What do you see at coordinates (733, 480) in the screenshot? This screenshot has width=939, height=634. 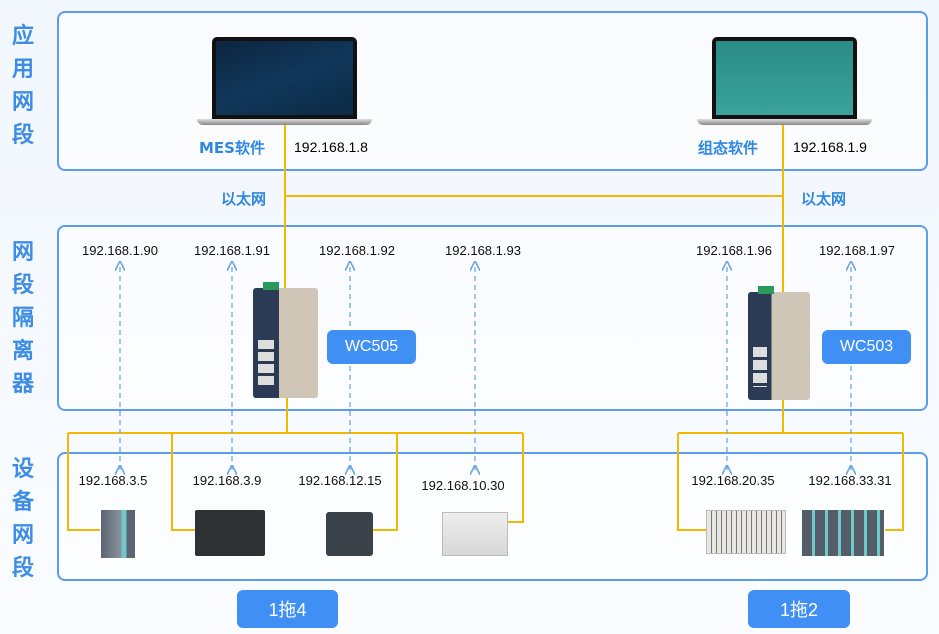 I see `device-ip: 192.168.20.35` at bounding box center [733, 480].